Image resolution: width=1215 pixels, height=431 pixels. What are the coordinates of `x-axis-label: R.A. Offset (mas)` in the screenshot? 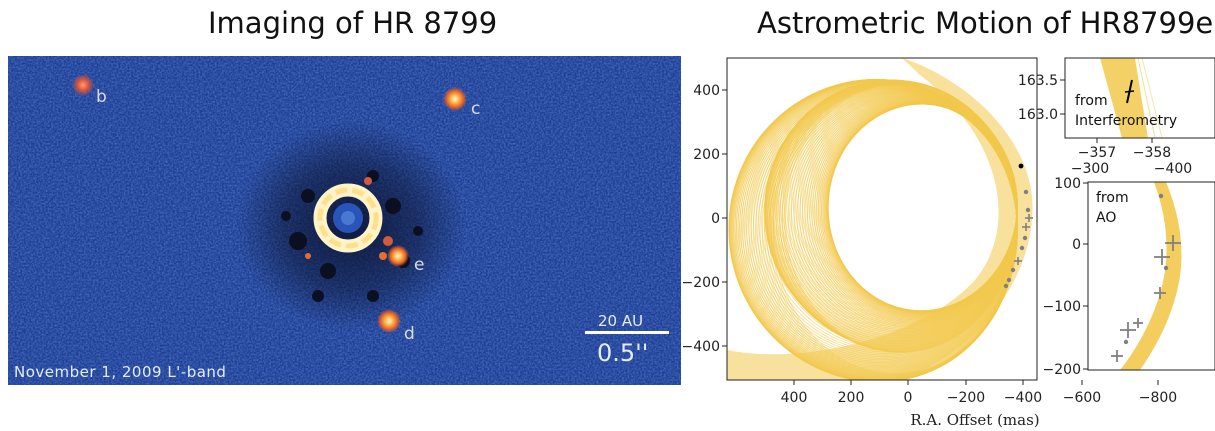 It's located at (974, 420).